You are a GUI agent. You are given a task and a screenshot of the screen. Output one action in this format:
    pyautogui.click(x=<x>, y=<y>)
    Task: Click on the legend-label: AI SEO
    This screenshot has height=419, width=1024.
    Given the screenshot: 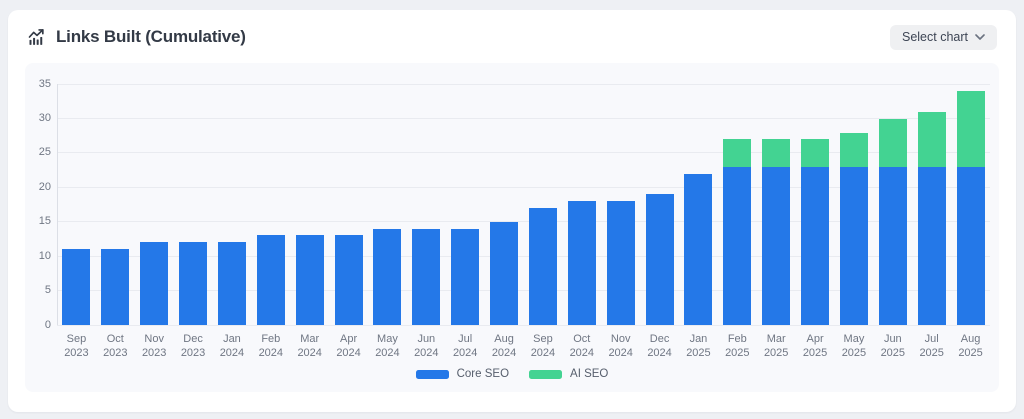 What is the action you would take?
    pyautogui.click(x=589, y=374)
    